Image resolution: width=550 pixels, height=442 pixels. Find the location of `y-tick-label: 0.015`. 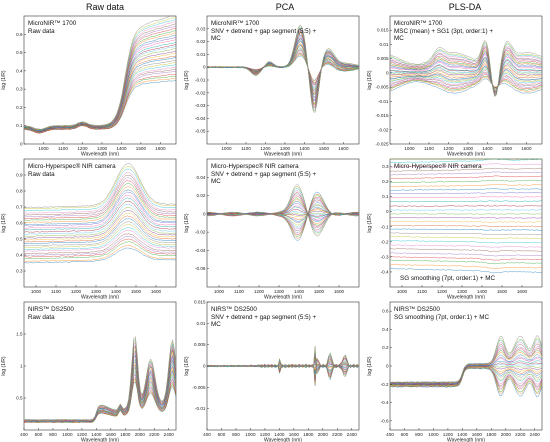

y-tick-label: 0.015 is located at coordinates (200, 302).